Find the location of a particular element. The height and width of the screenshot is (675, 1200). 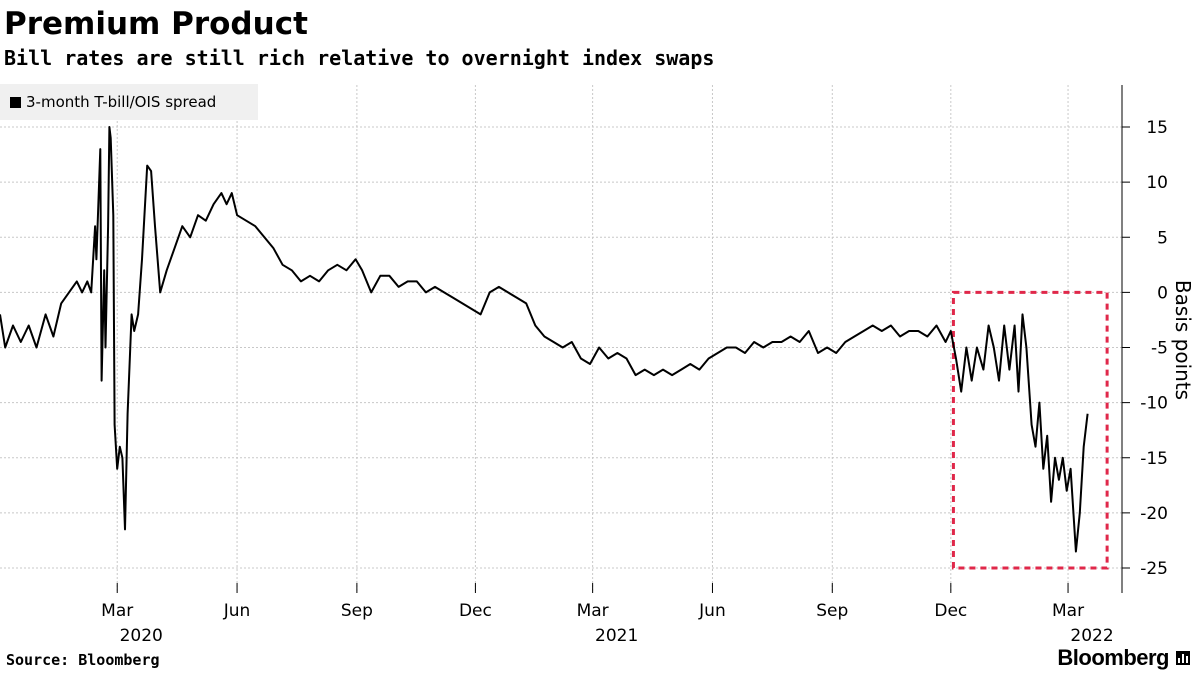

y-tick-label: -25 is located at coordinates (1154, 569).